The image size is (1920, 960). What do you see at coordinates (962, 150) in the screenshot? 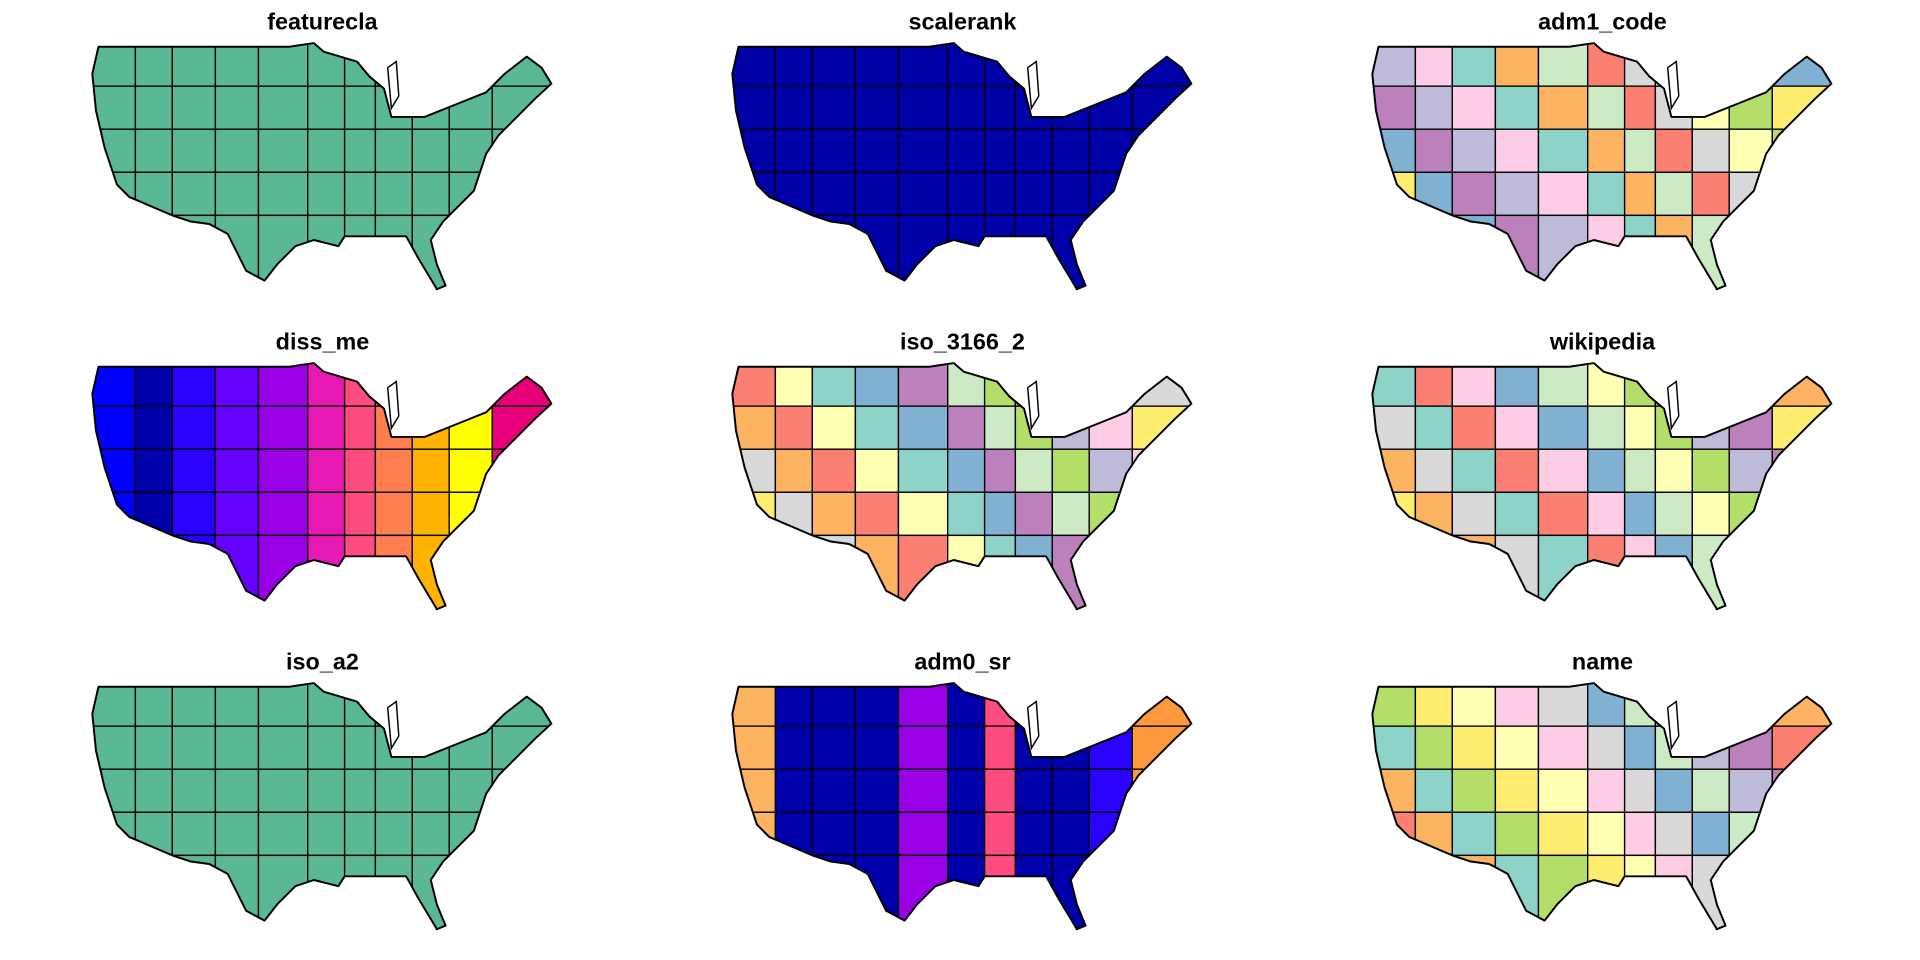
I see `map-panel-scalerank: scalerank` at bounding box center [962, 150].